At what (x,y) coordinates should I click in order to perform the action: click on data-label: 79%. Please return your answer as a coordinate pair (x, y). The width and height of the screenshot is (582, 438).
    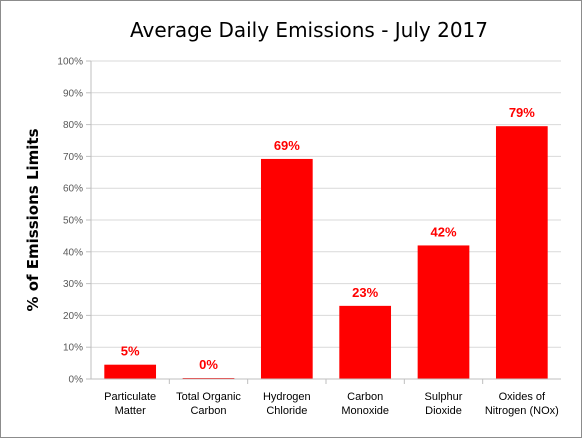
    Looking at the image, I should click on (522, 112).